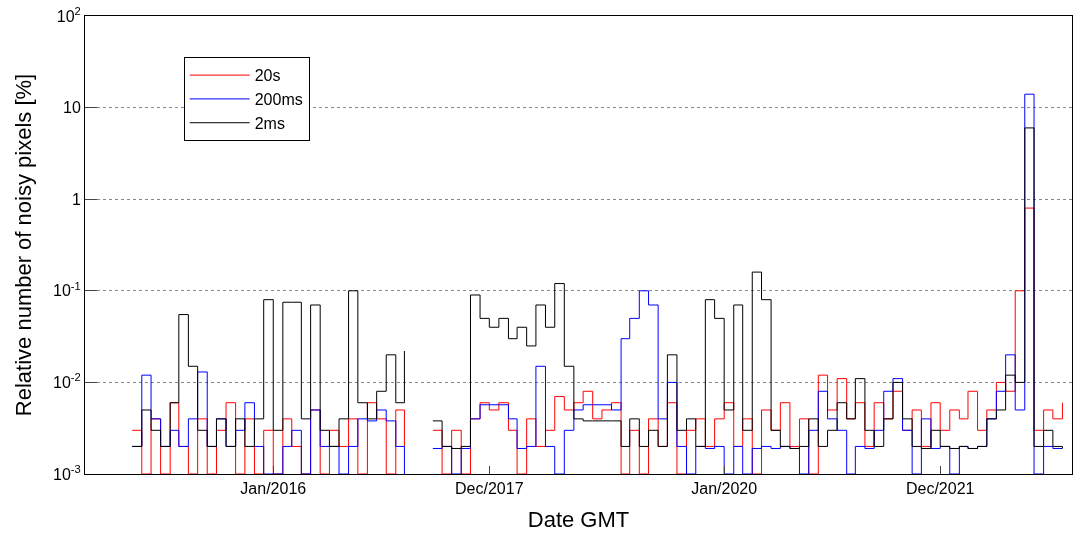 Image resolution: width=1078 pixels, height=533 pixels. What do you see at coordinates (23, 245) in the screenshot?
I see `y-axis-title: Relative number of noisy pixels [%]` at bounding box center [23, 245].